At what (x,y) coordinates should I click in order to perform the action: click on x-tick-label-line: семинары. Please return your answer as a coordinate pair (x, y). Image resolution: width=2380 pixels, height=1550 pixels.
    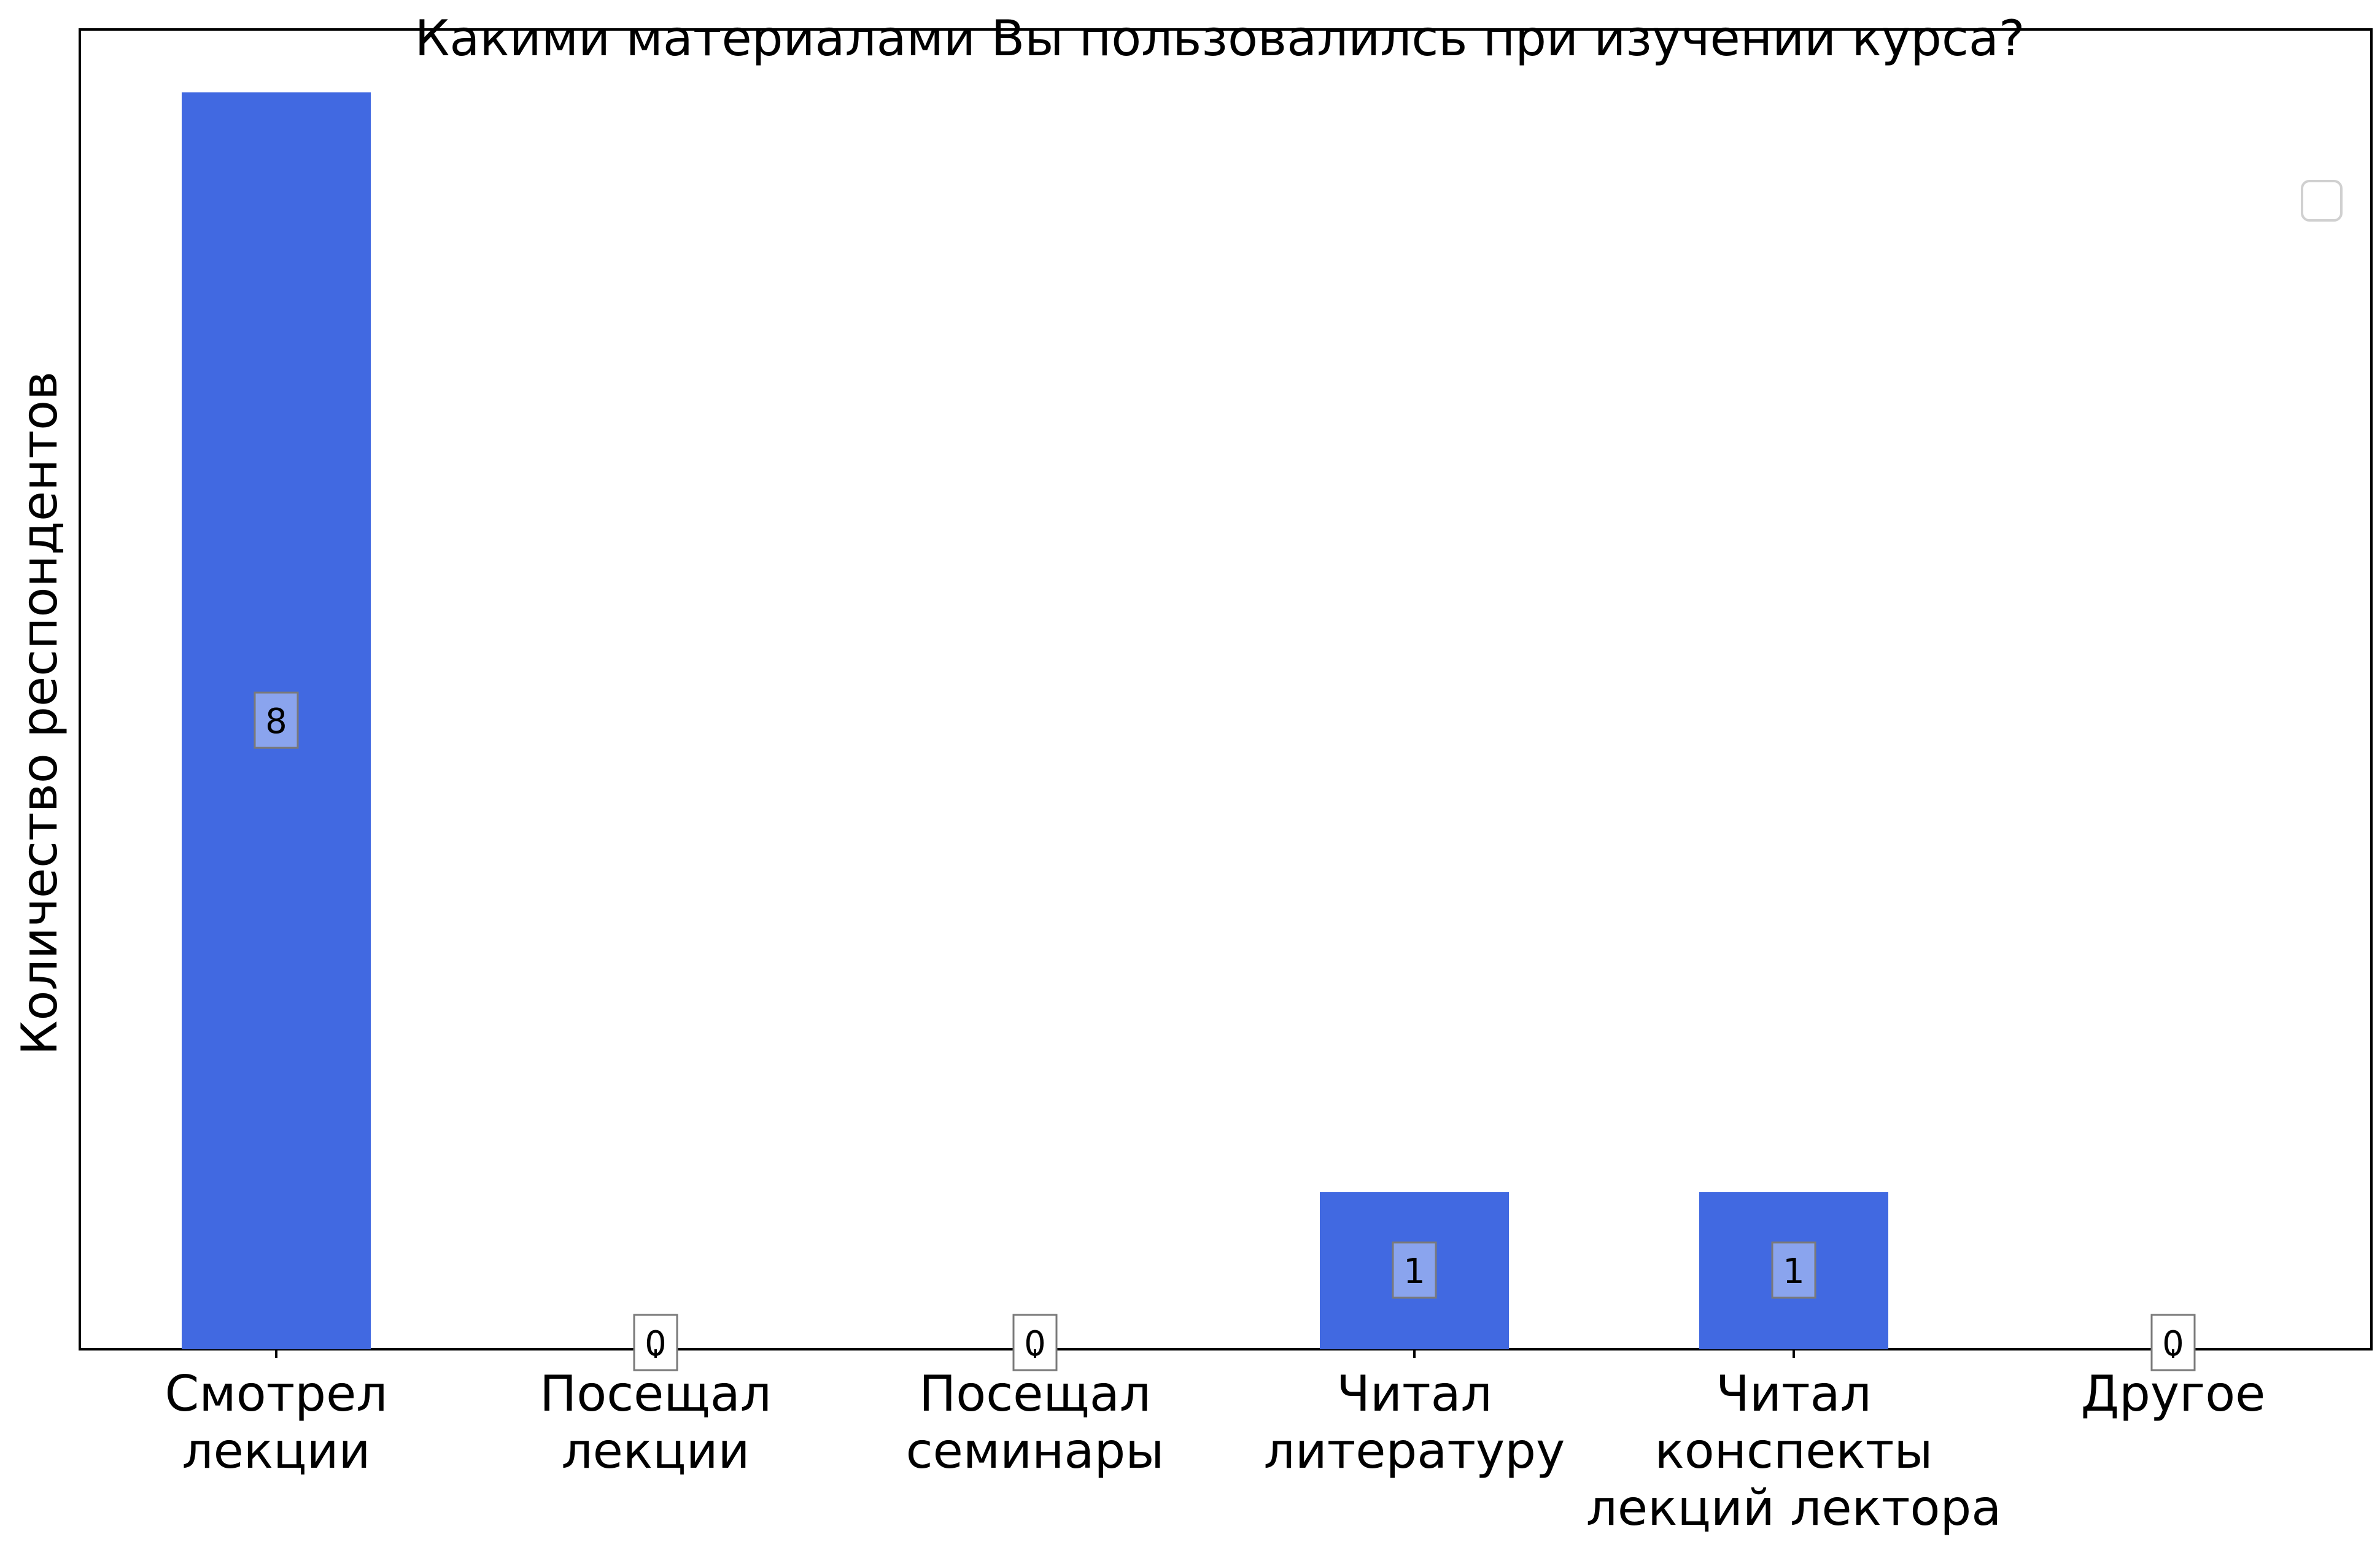
    Looking at the image, I should click on (1035, 1451).